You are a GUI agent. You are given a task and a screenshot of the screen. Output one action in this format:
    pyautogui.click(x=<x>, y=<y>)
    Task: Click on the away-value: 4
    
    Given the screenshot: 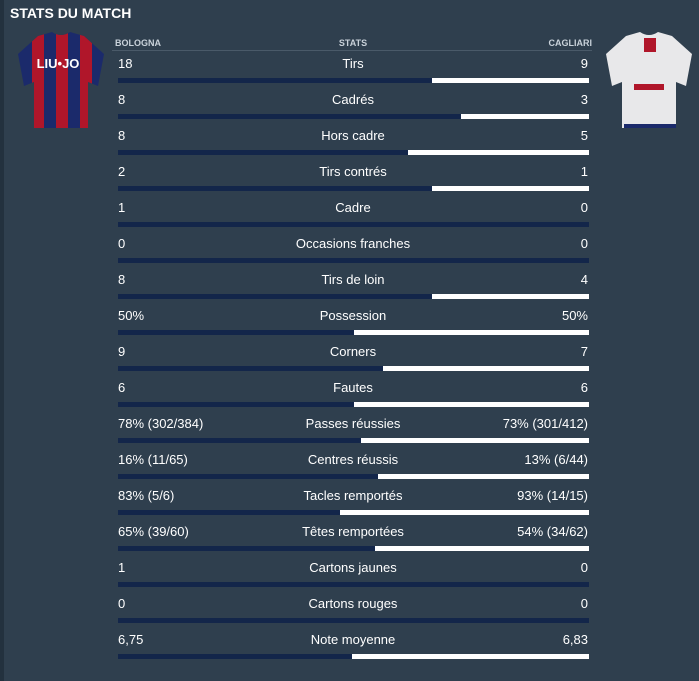 What is the action you would take?
    pyautogui.click(x=584, y=279)
    